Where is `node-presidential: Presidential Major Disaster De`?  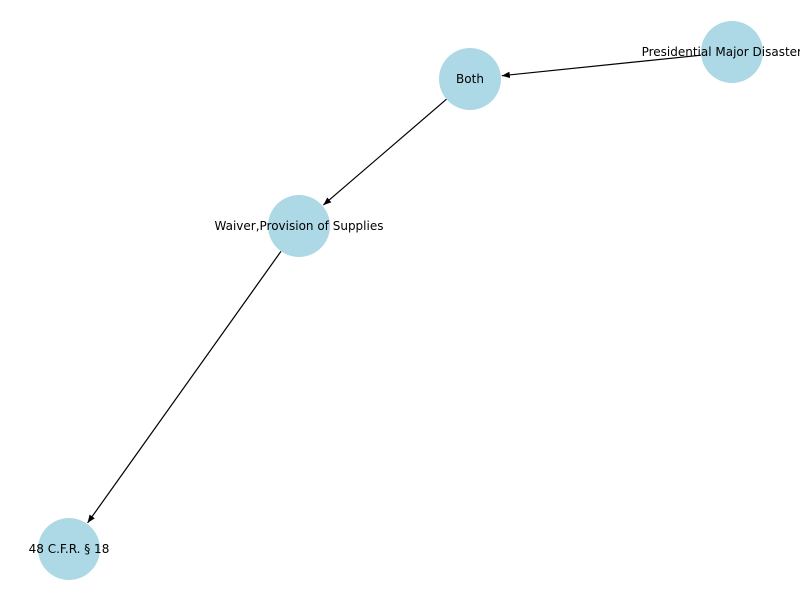
node-presidential: Presidential Major Disaster De is located at coordinates (721, 52).